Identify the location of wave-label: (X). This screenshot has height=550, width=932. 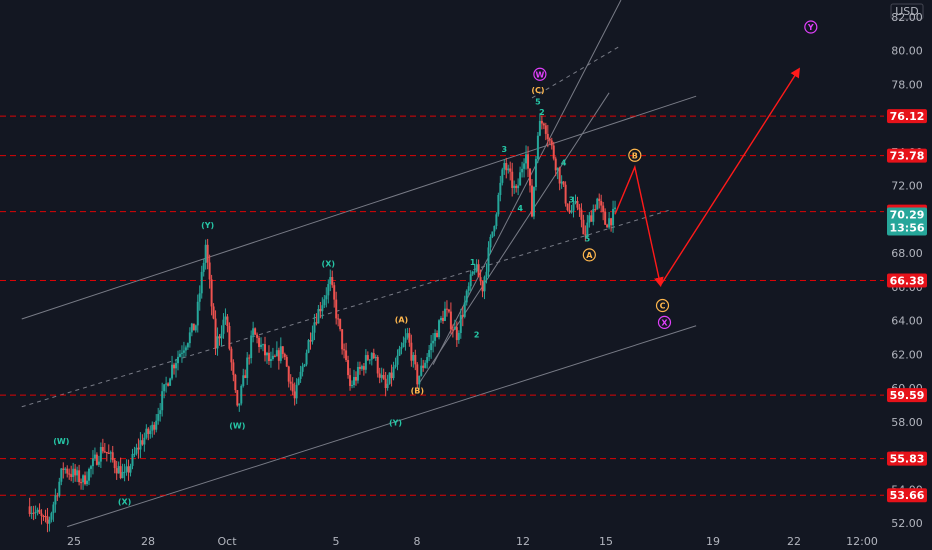
(328, 264).